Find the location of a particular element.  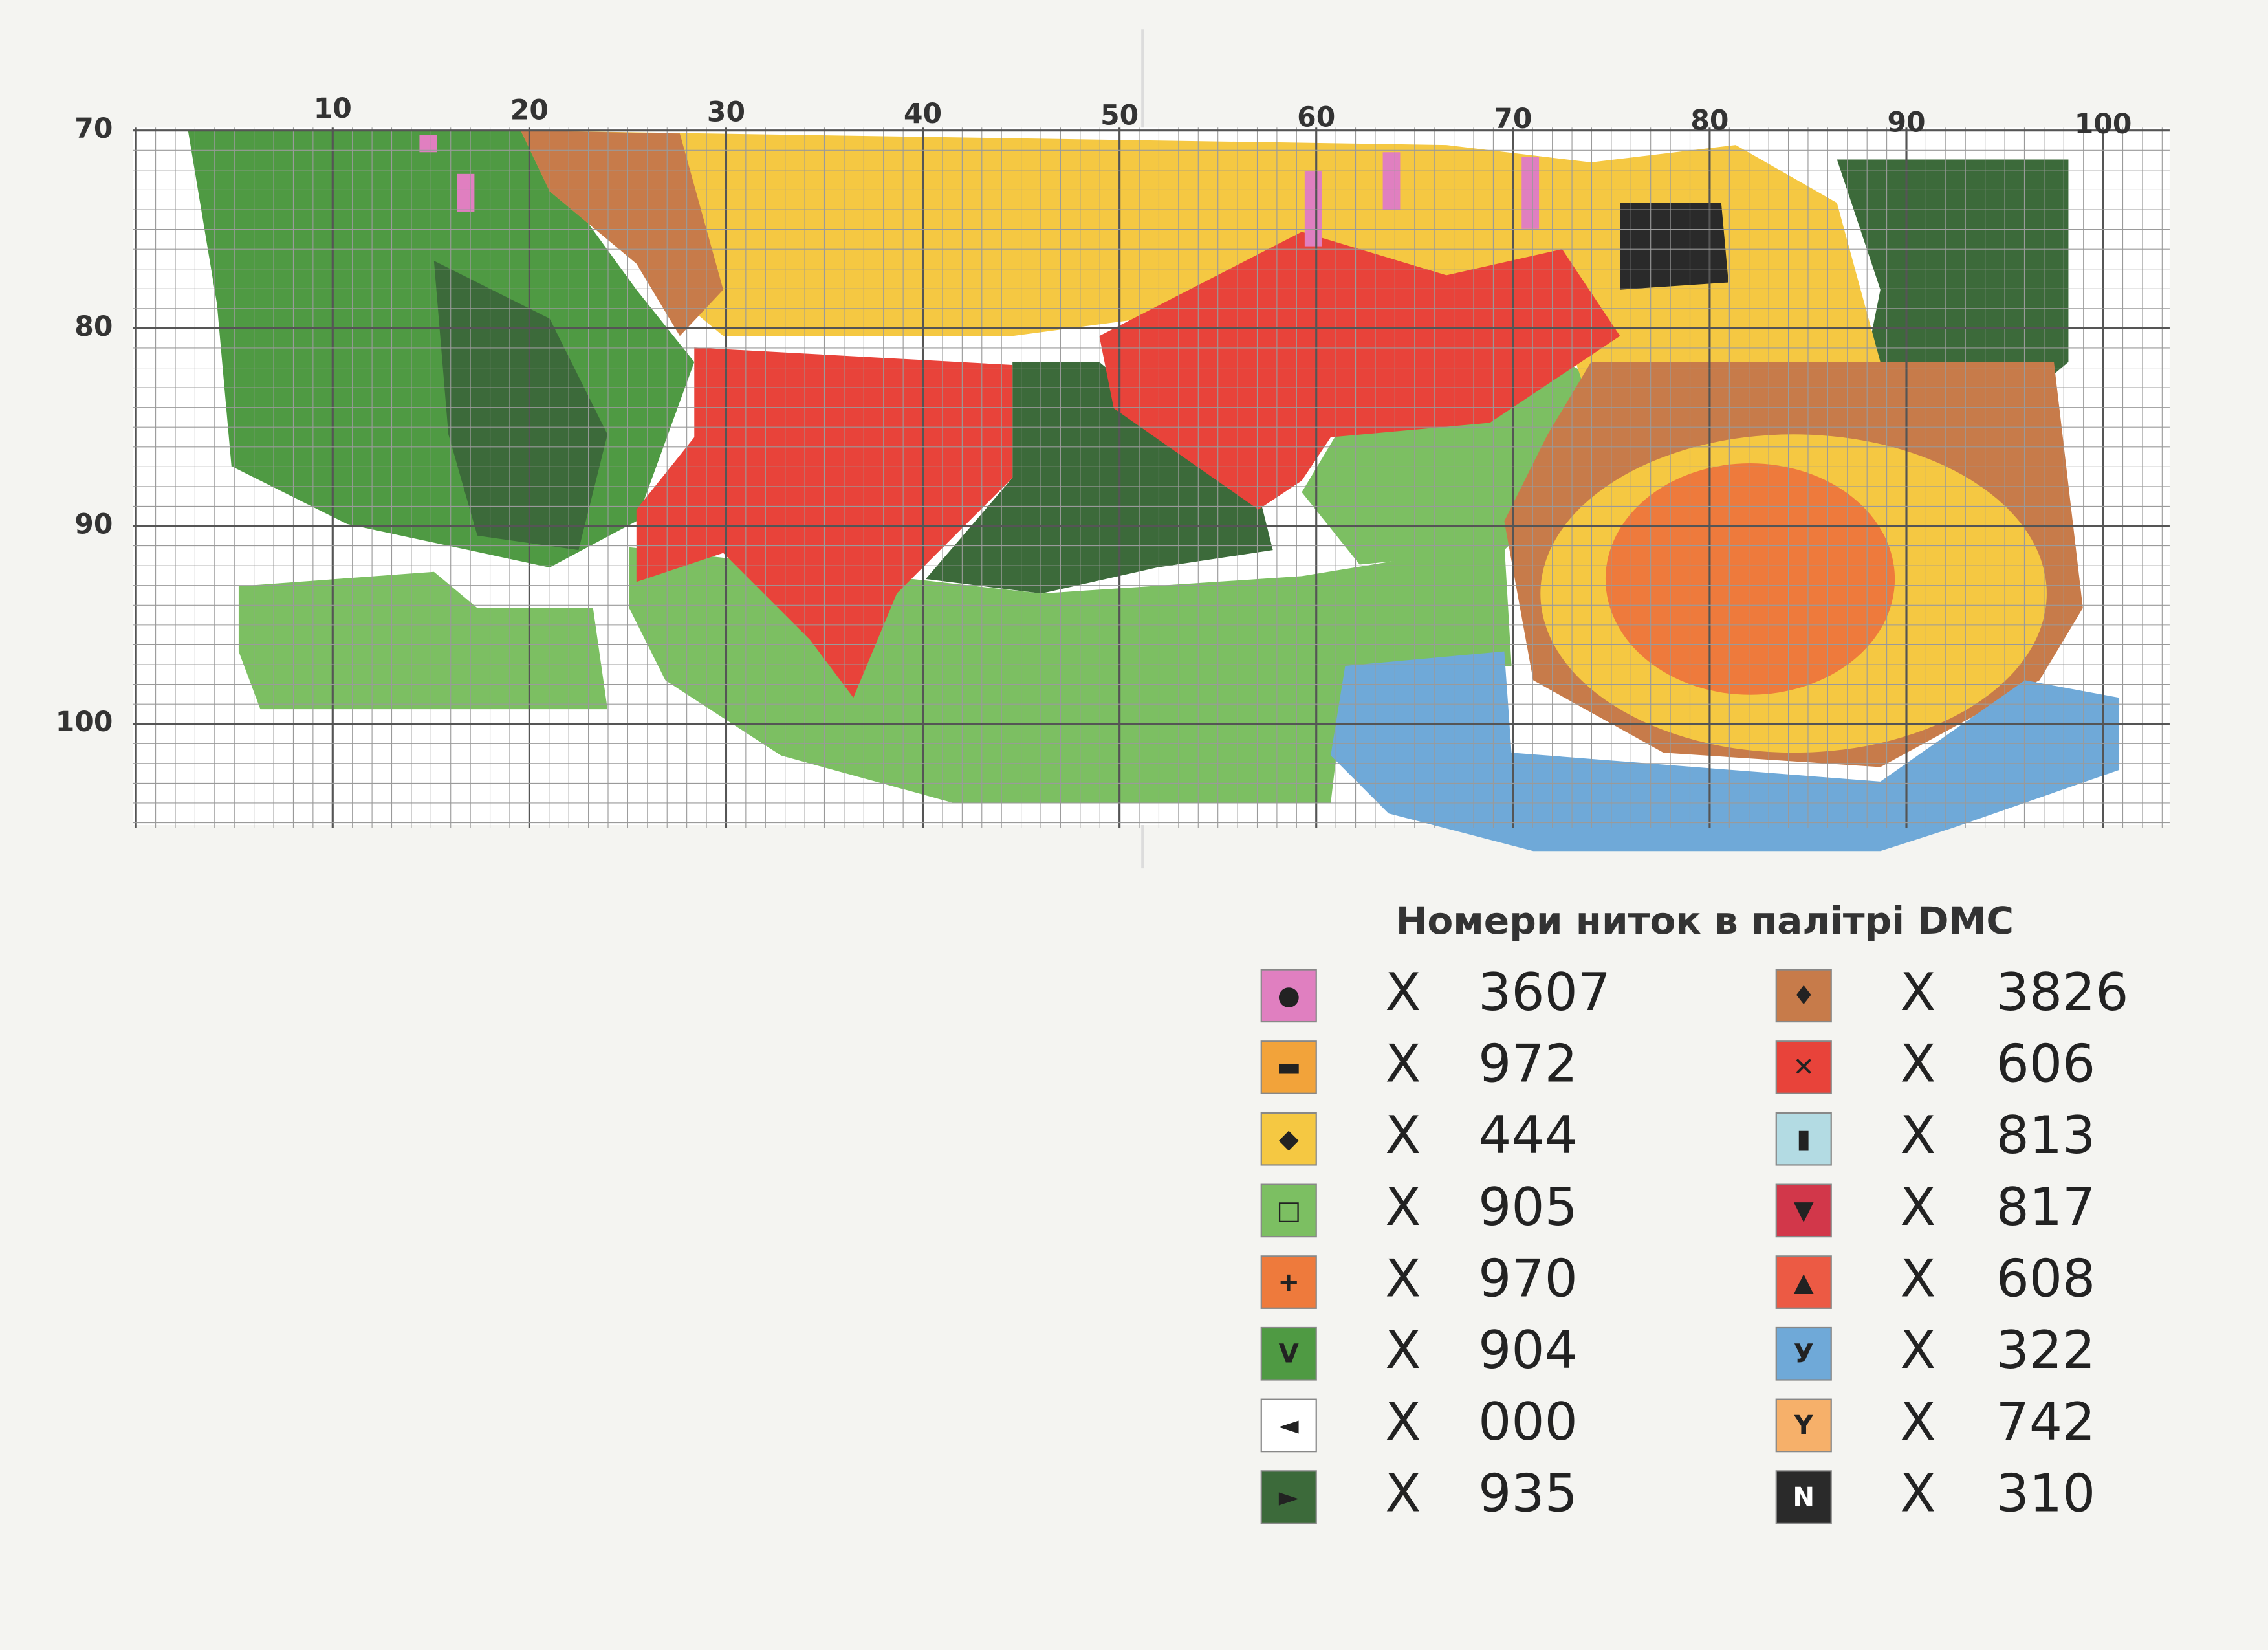

thread-code: 608 is located at coordinates (2046, 1278).